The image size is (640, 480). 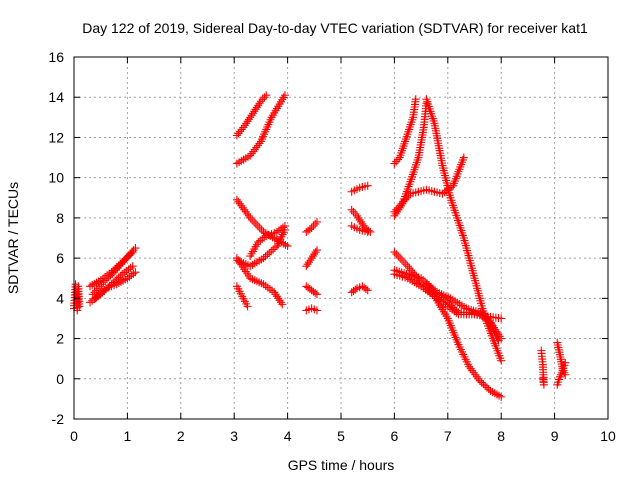 What do you see at coordinates (341, 436) in the screenshot?
I see `x-tick-label: 5` at bounding box center [341, 436].